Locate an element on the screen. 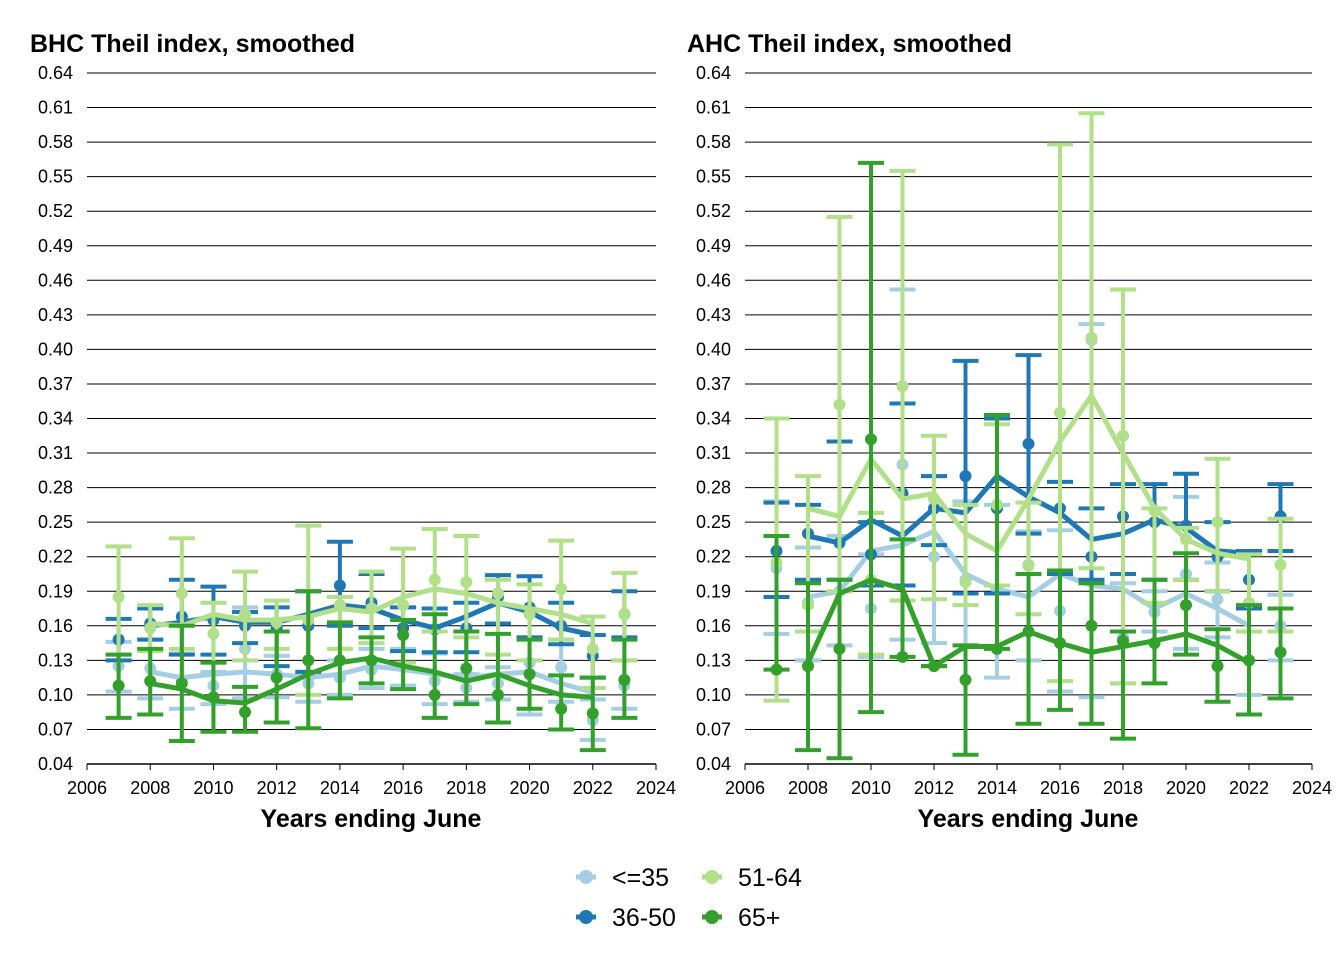 The height and width of the screenshot is (960, 1344). bhc-y-tick-label: 0.43 is located at coordinates (55, 315).